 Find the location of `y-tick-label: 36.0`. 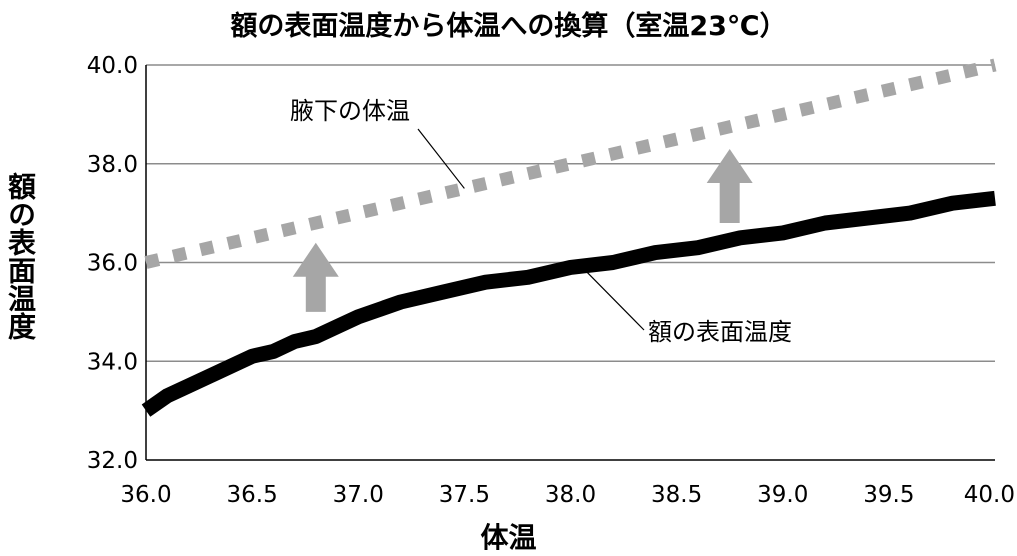

y-tick-label: 36.0 is located at coordinates (112, 264).